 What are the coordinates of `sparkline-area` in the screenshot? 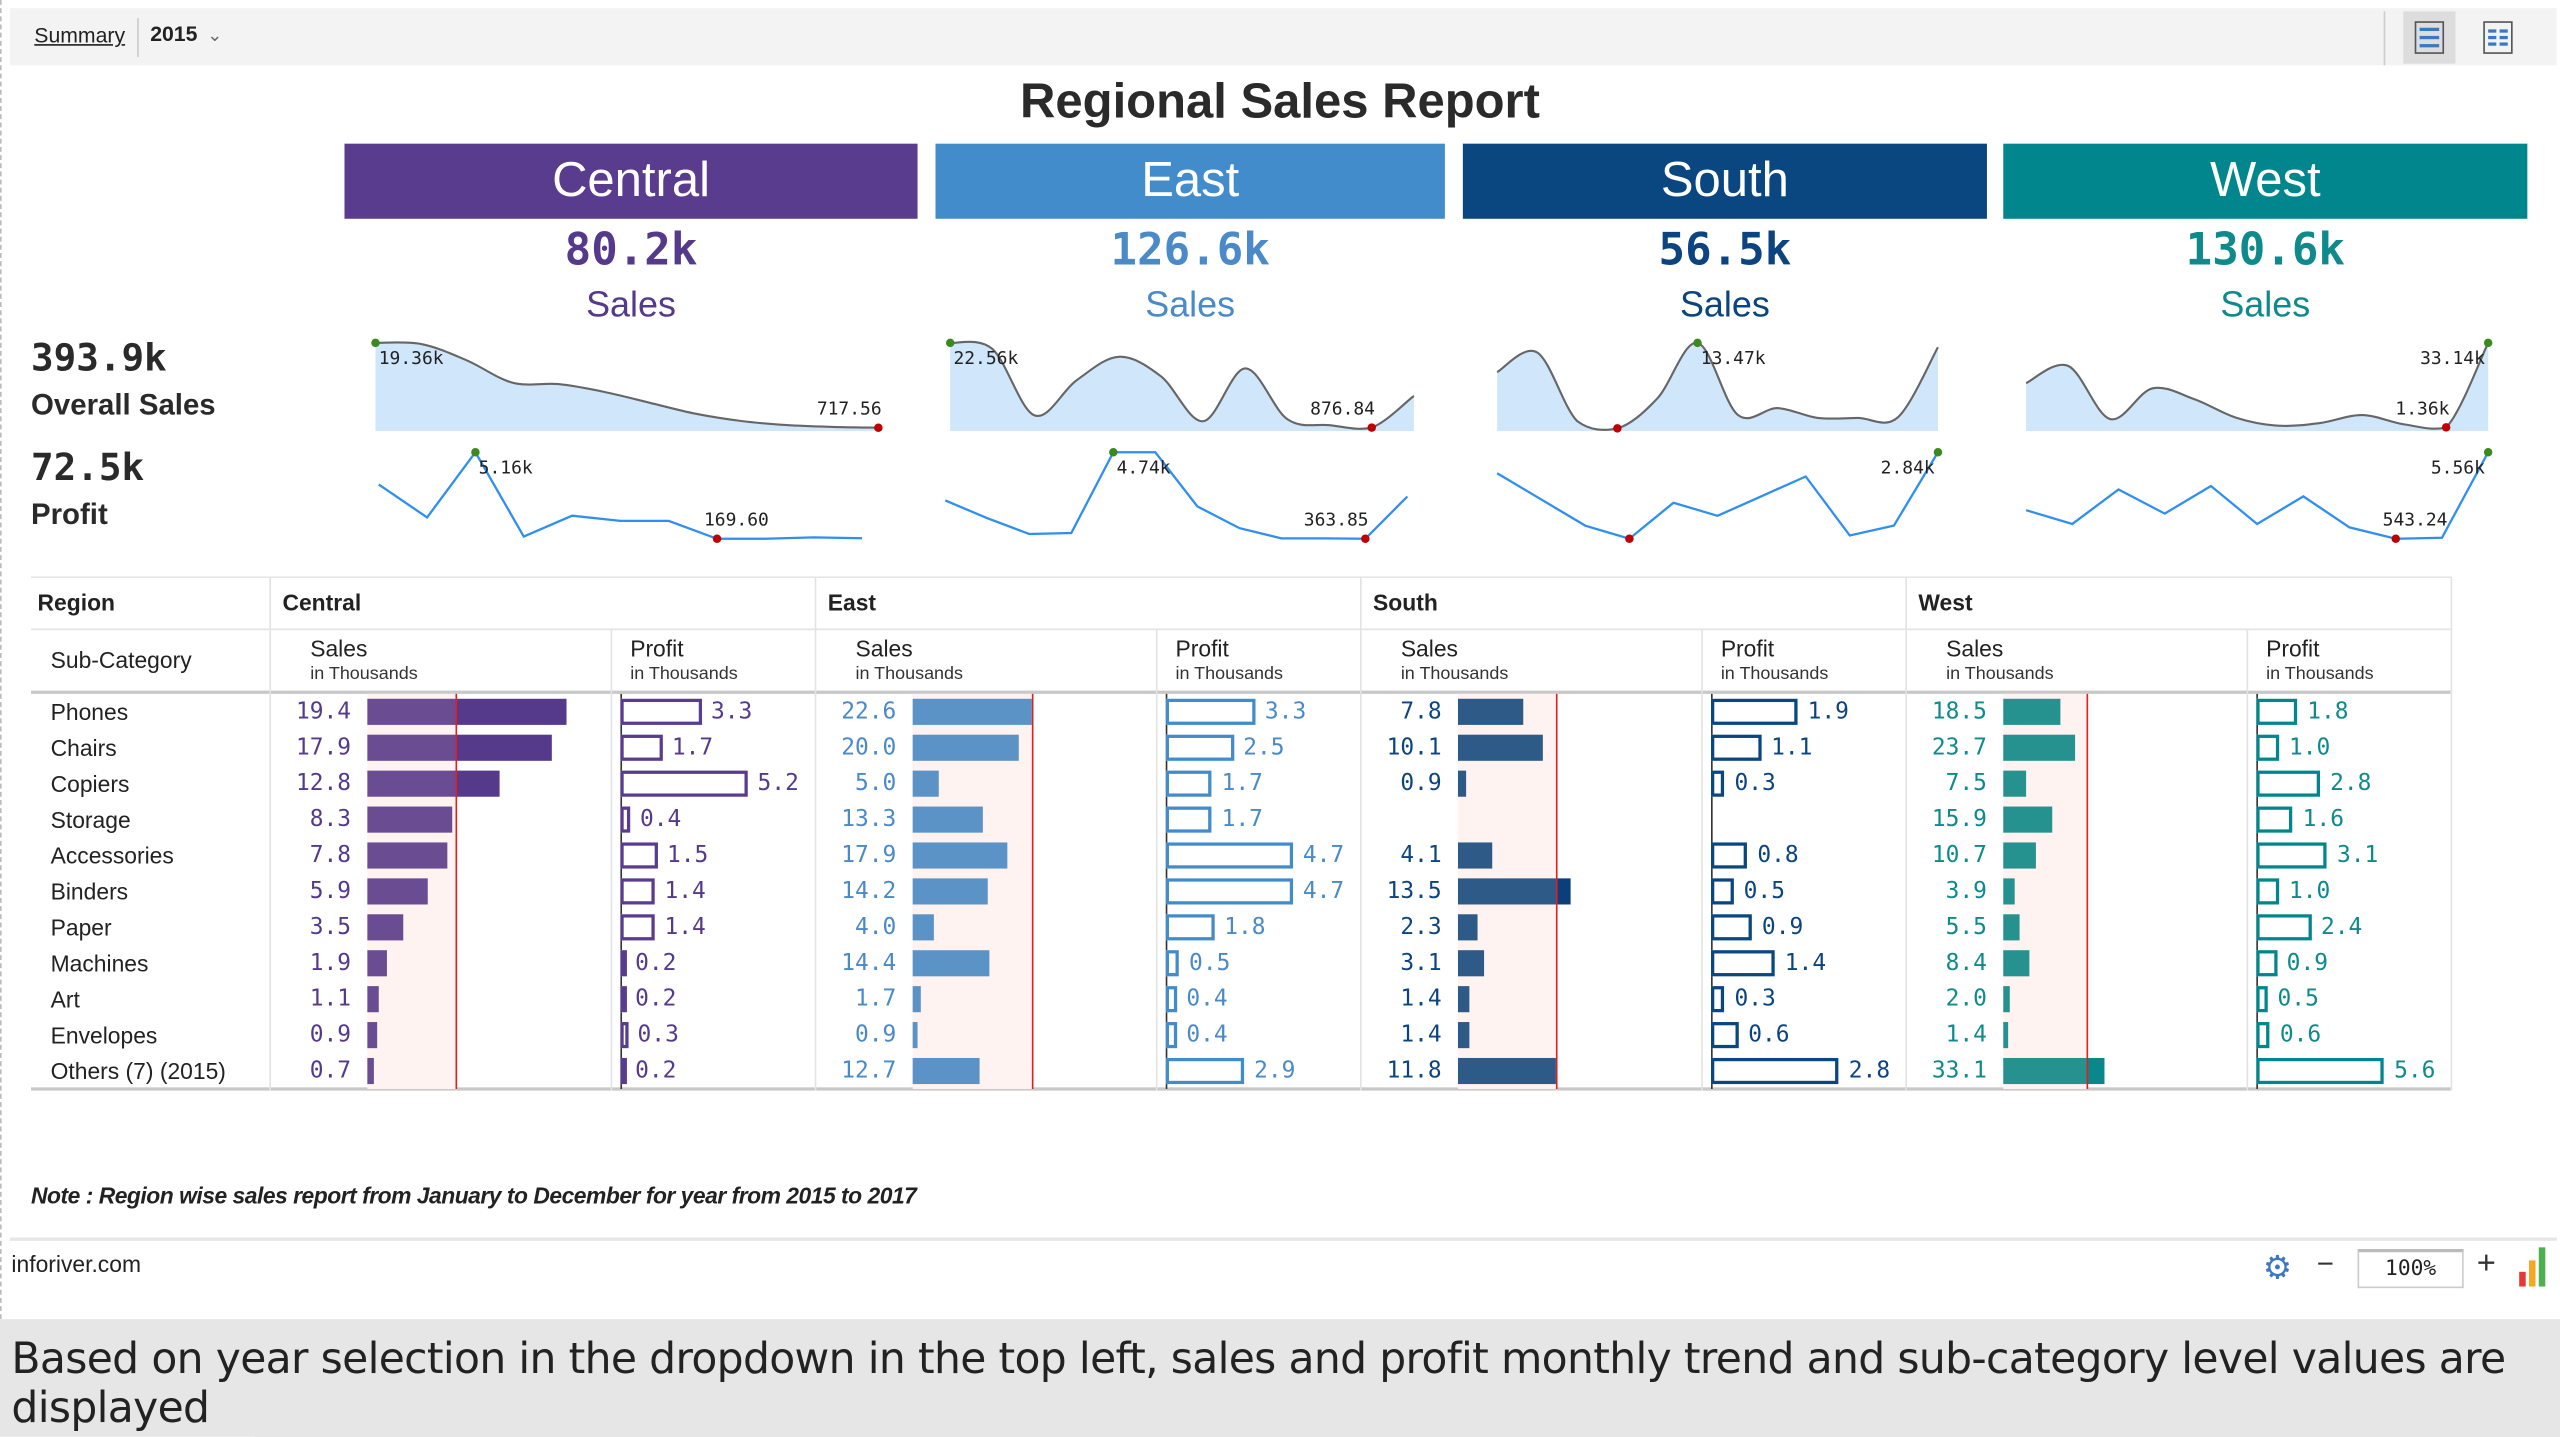 It's located at (1717, 387).